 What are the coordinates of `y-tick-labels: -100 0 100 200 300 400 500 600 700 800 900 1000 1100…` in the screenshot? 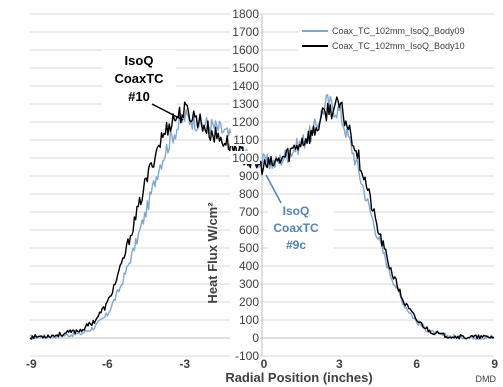 It's located at (245, 185).